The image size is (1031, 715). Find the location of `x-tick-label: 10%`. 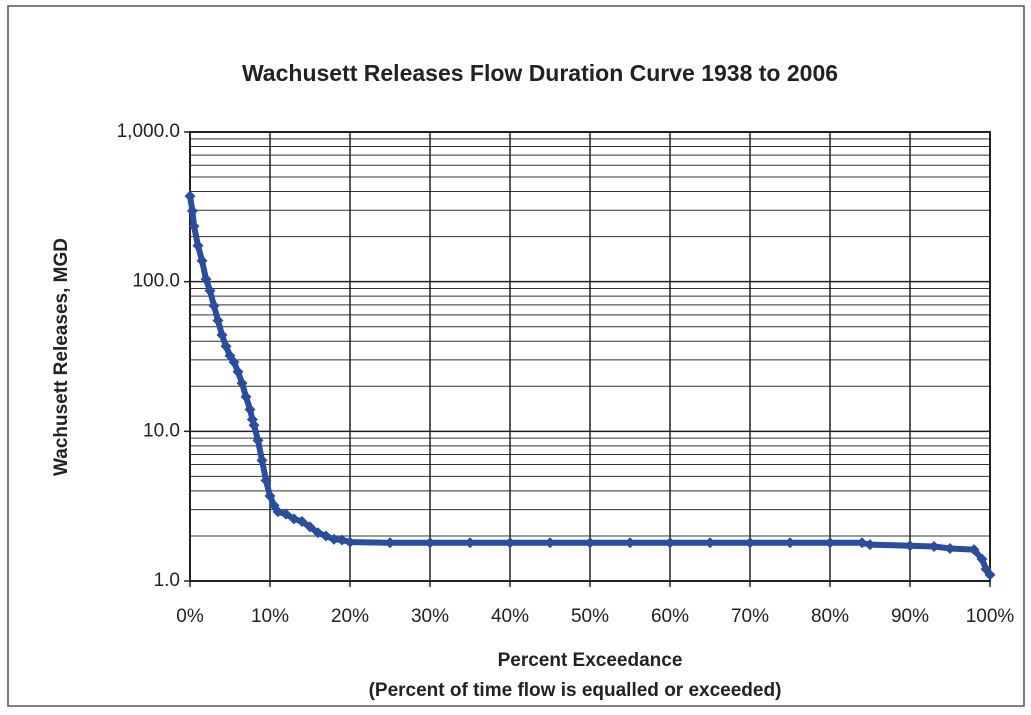

x-tick-label: 10% is located at coordinates (270, 616).